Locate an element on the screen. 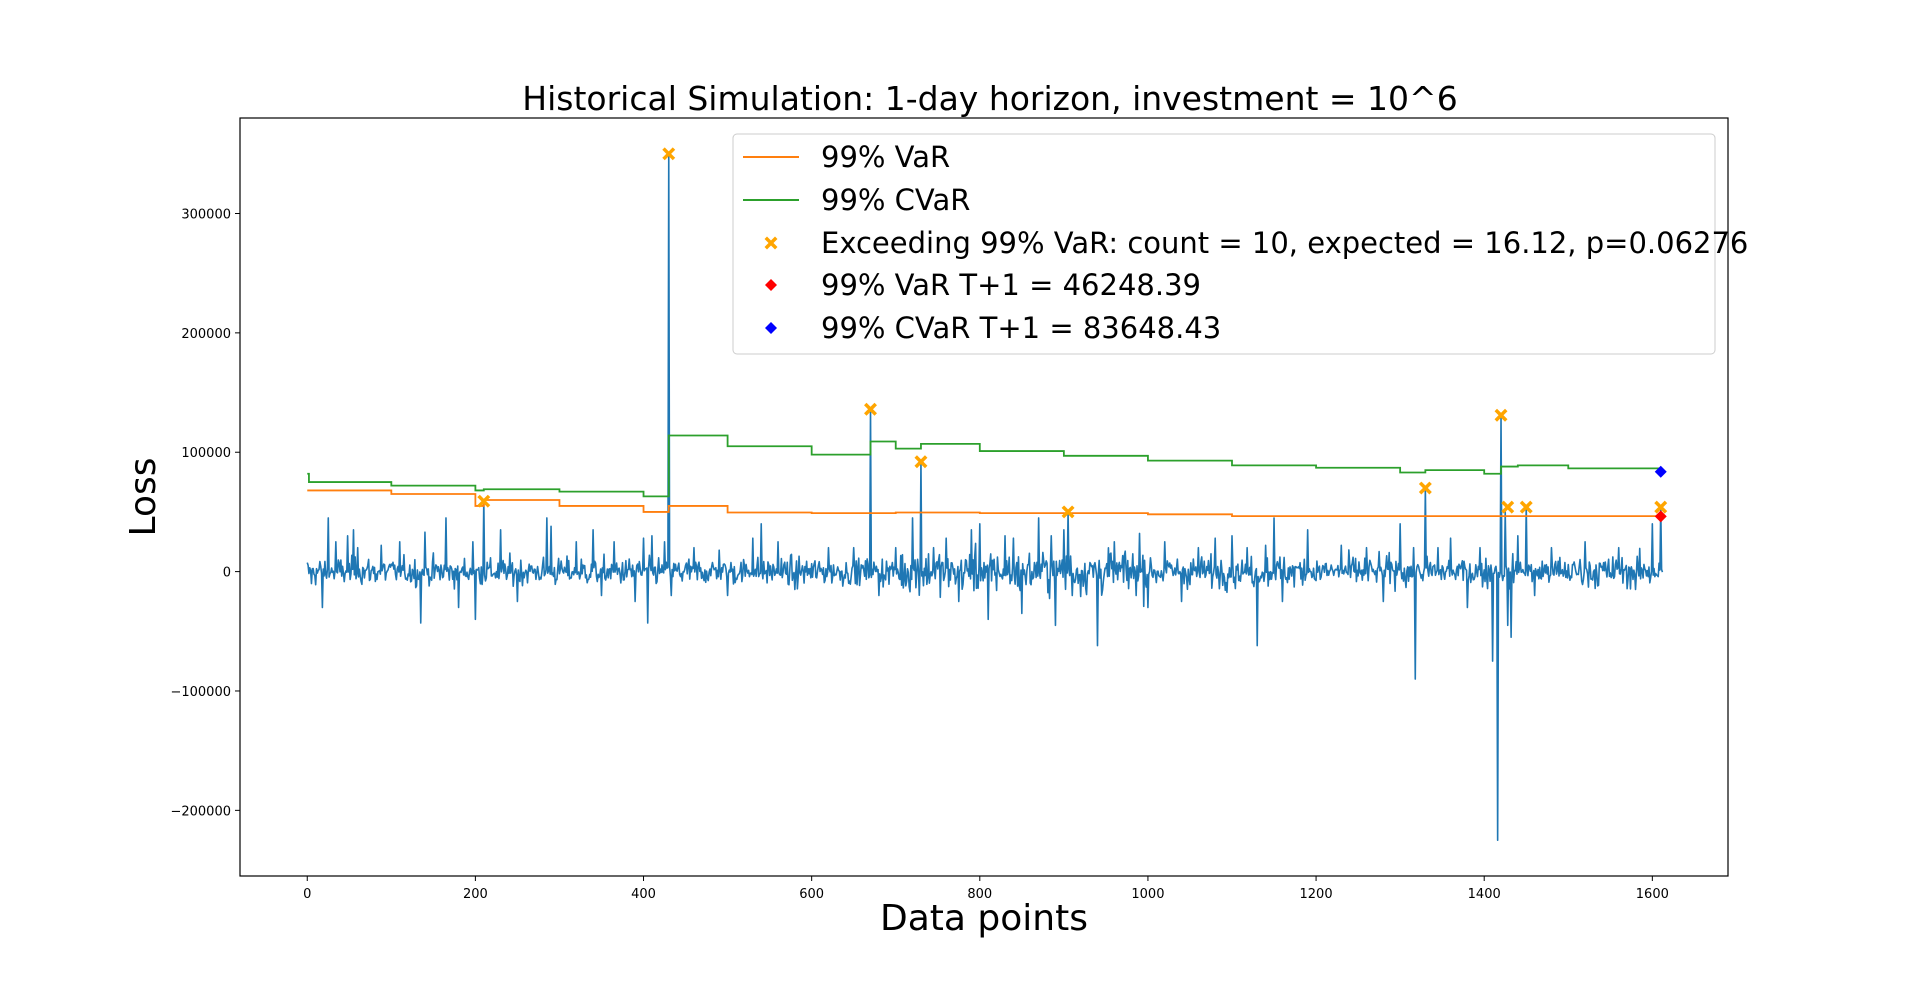 This screenshot has width=1920, height=983. legend-label: 99% VaR T+1 = 46248.39 is located at coordinates (1011, 285).